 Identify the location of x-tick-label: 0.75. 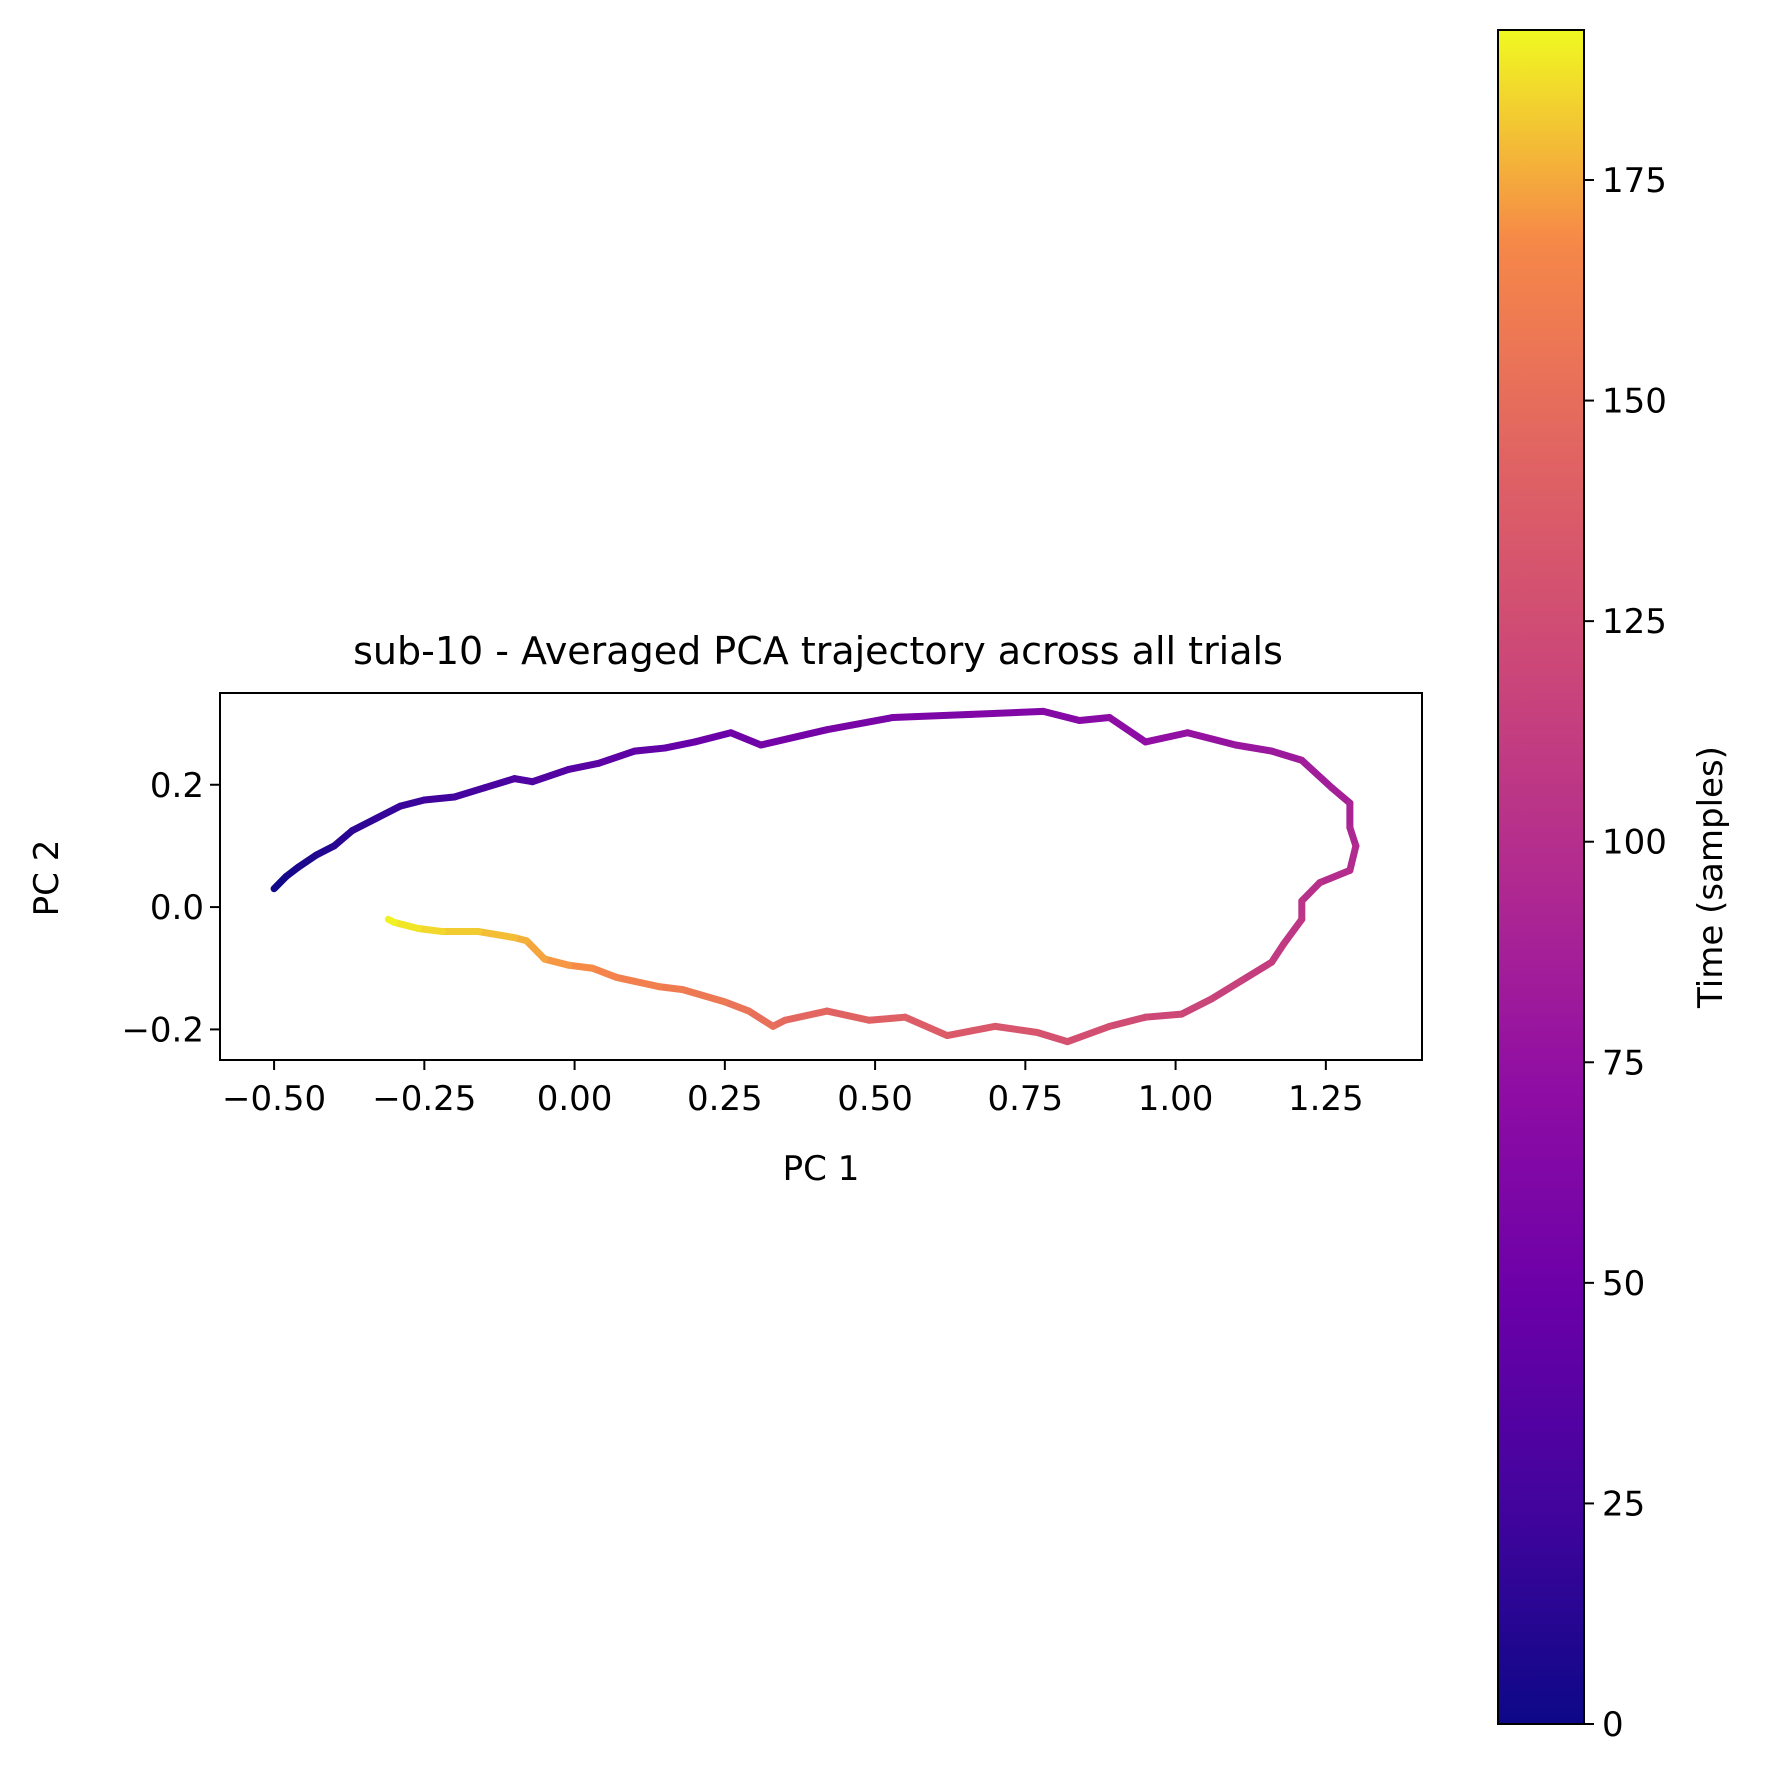
(1025, 1099).